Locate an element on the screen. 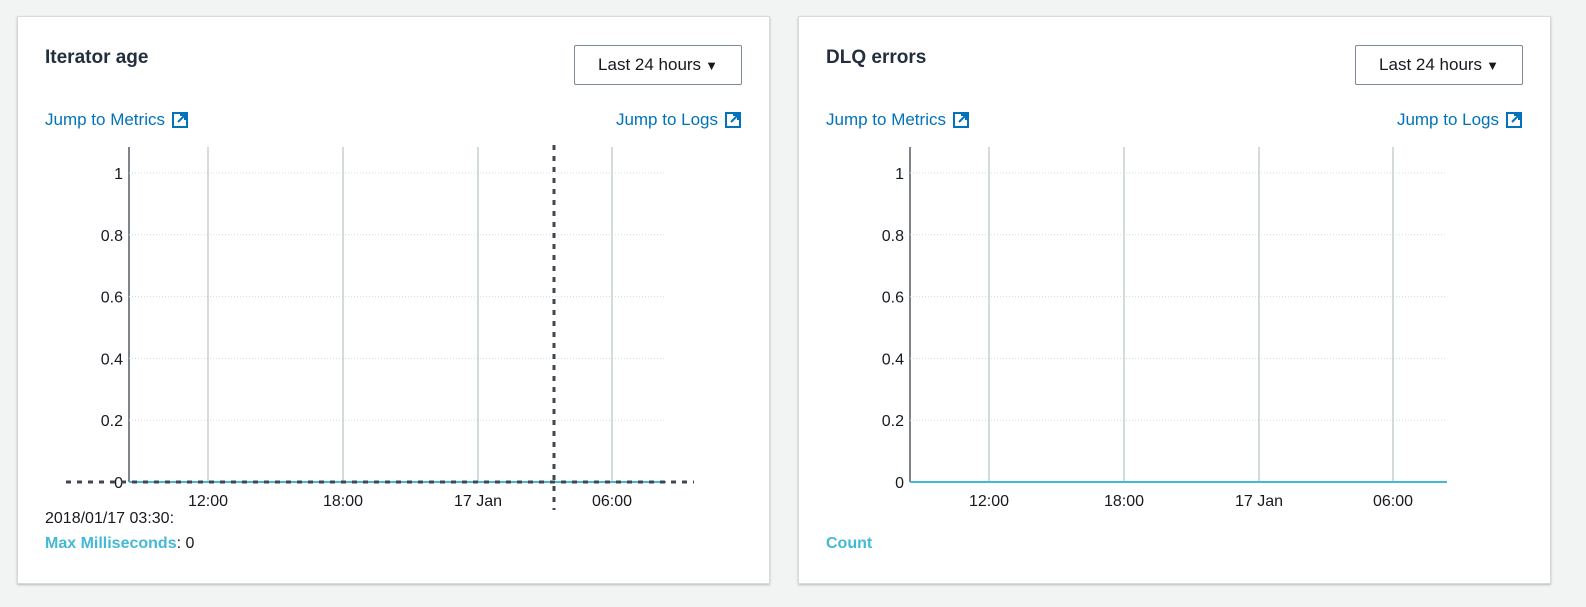  count-legend: Count is located at coordinates (849, 543).